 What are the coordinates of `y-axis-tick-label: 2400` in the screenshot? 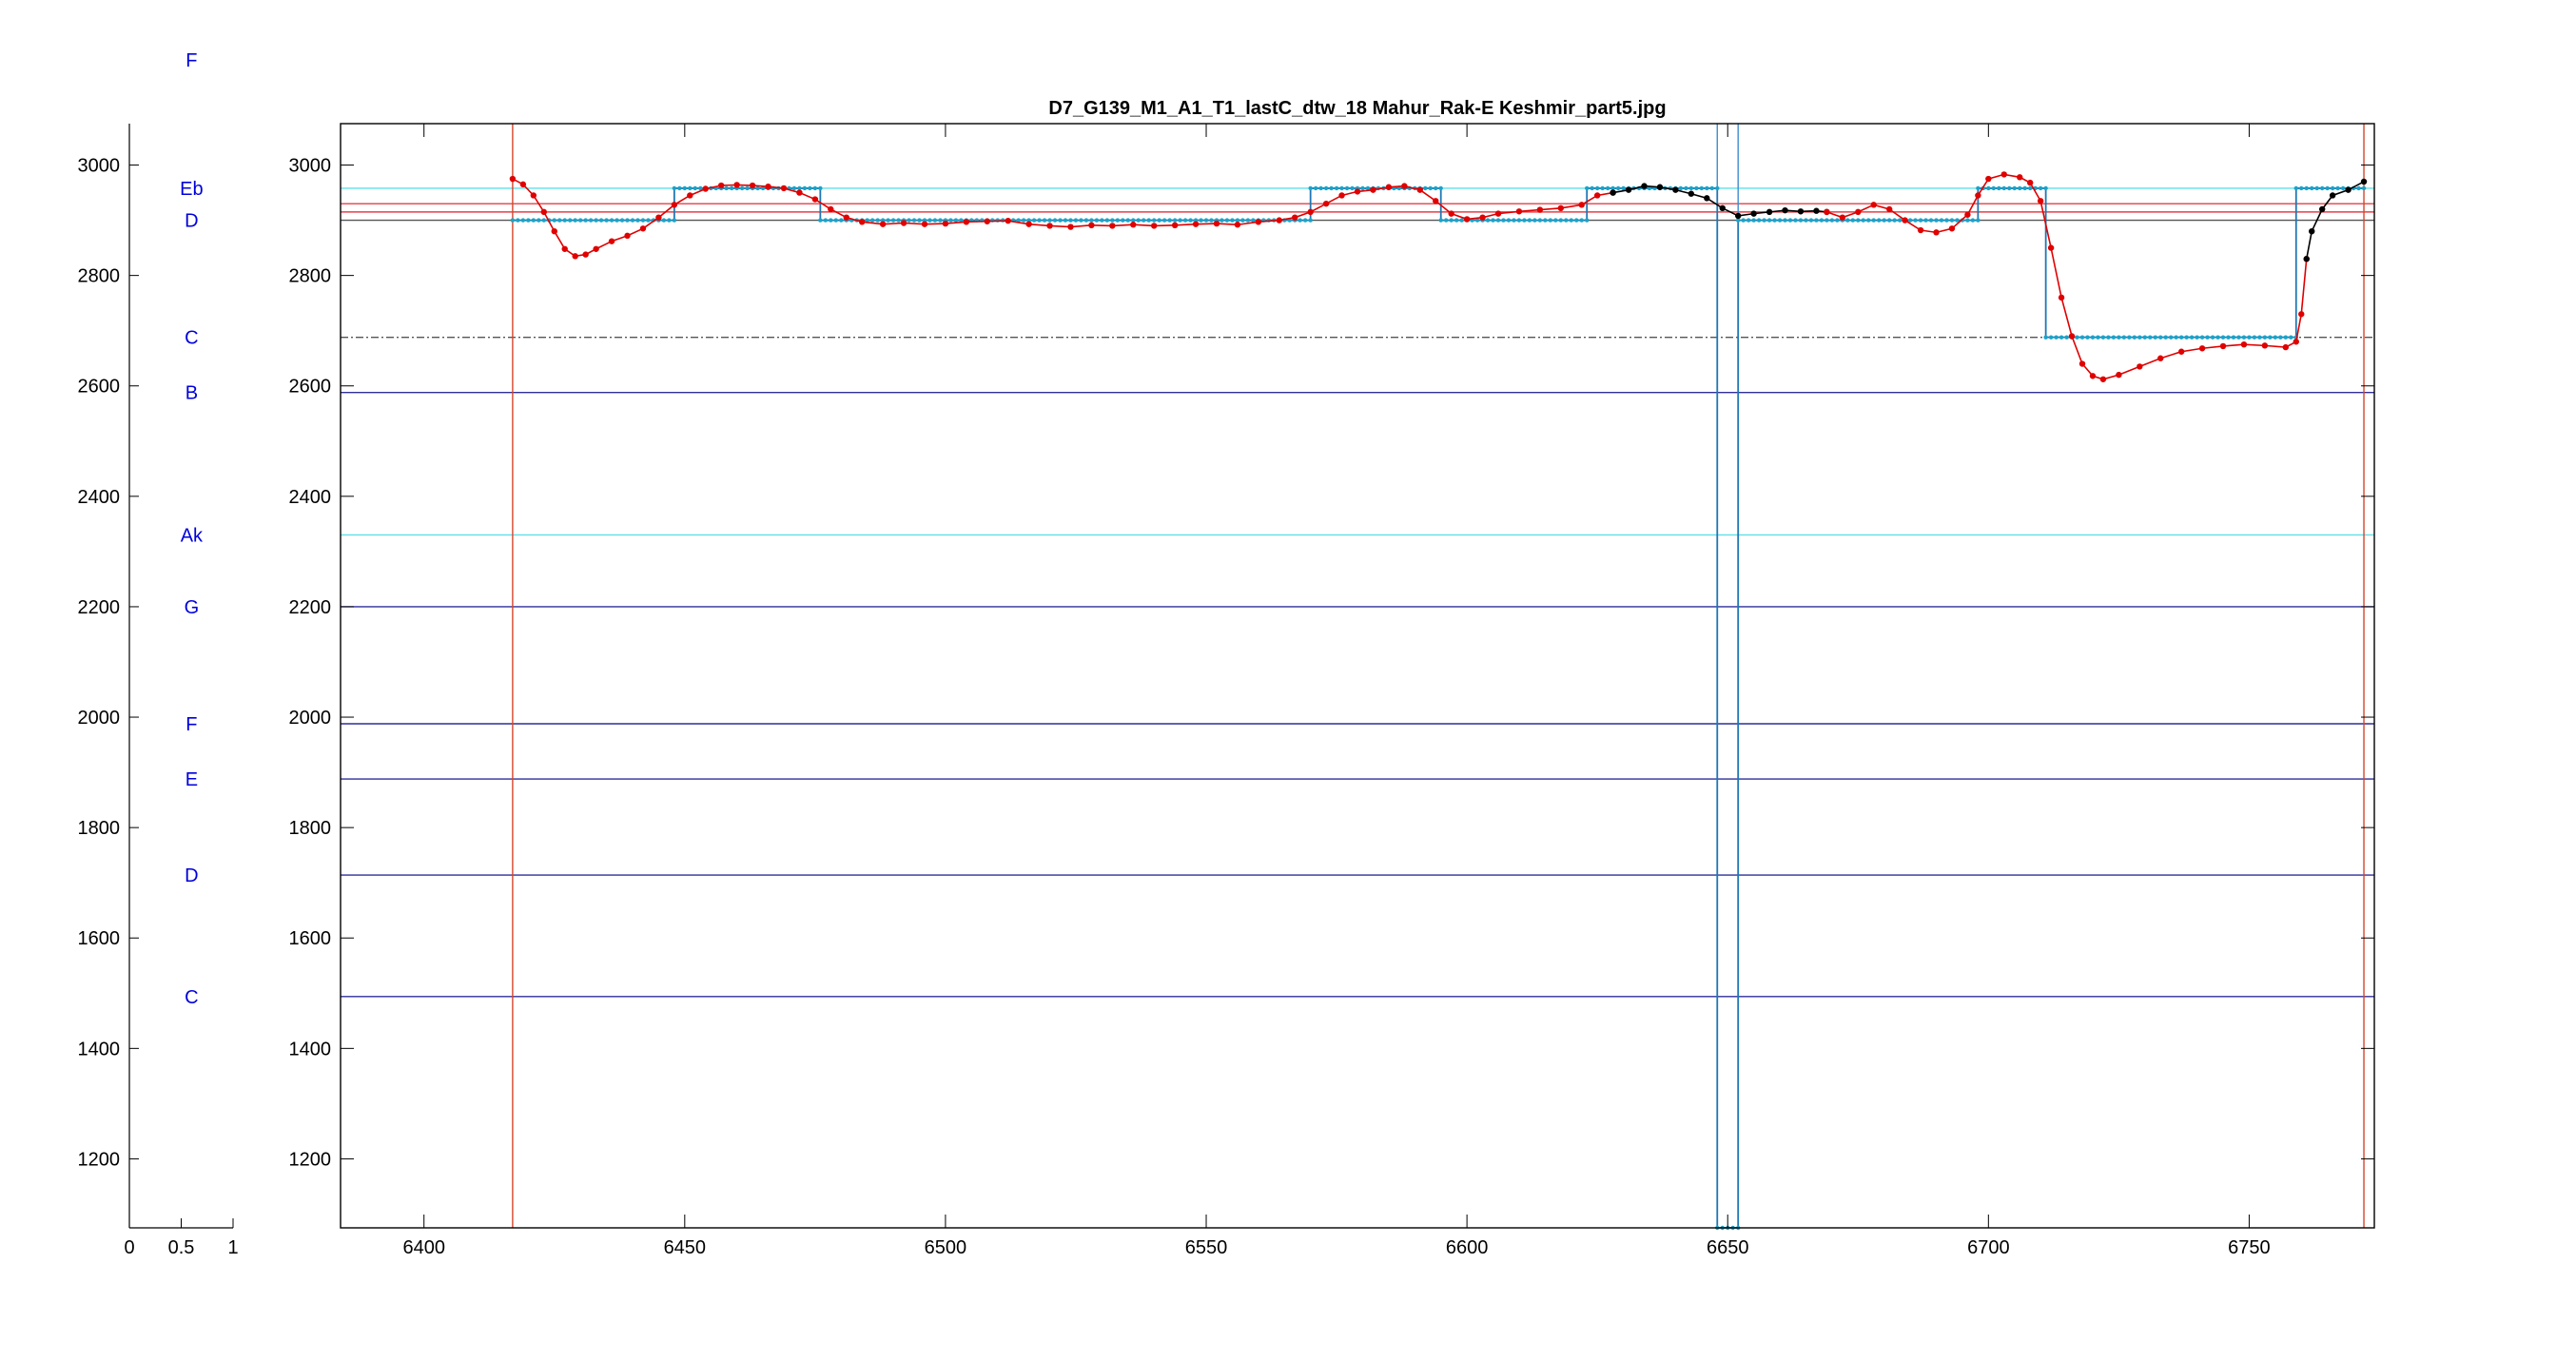 It's located at (311, 498).